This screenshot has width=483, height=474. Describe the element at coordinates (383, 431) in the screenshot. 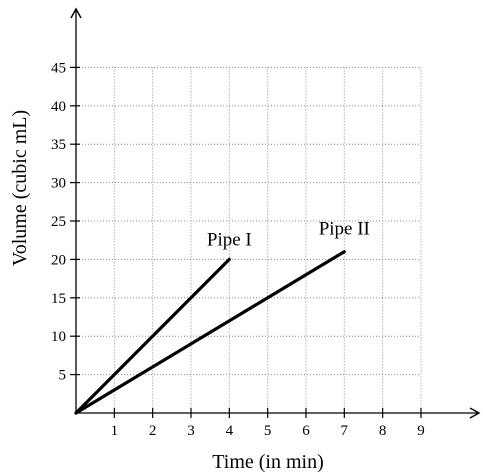

I see `x-tick-label: 8` at that location.